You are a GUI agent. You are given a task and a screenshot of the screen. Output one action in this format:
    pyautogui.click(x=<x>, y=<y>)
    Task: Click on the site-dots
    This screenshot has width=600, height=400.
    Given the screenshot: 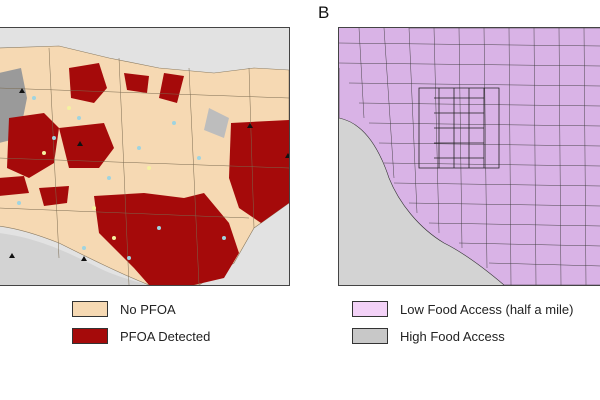 What is the action you would take?
    pyautogui.click(x=121, y=178)
    